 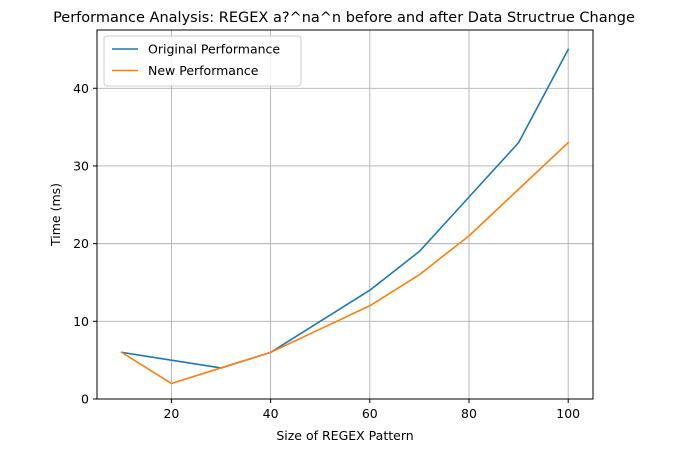 I want to click on y-axis-ticks: 0 10 20 30 40, so click(x=85, y=244).